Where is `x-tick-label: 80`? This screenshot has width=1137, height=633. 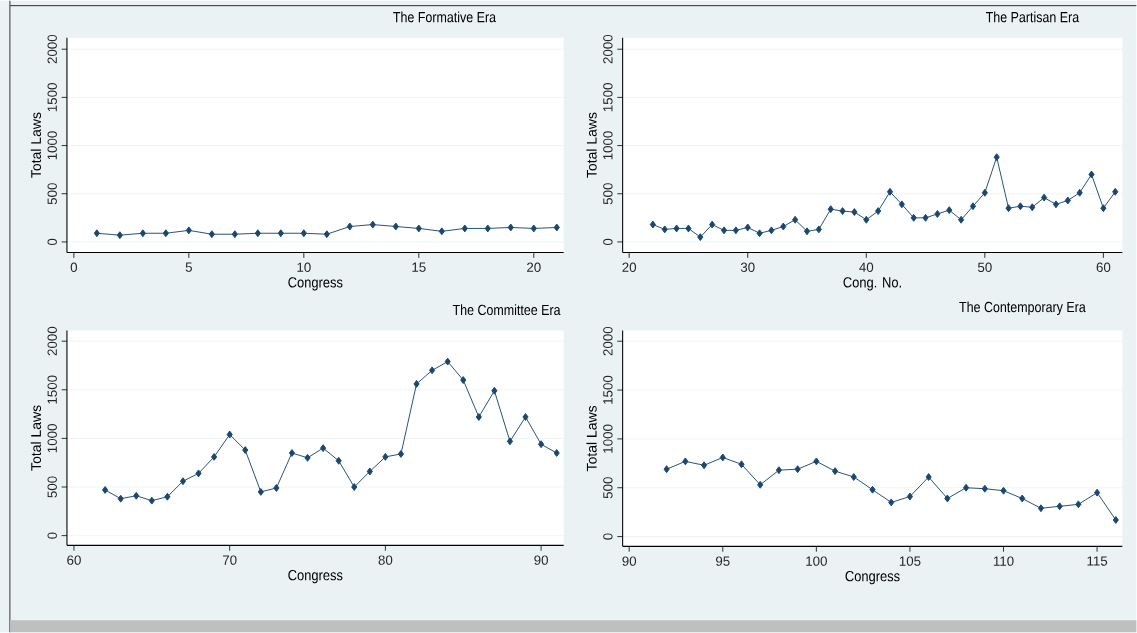
x-tick-label: 80 is located at coordinates (385, 560).